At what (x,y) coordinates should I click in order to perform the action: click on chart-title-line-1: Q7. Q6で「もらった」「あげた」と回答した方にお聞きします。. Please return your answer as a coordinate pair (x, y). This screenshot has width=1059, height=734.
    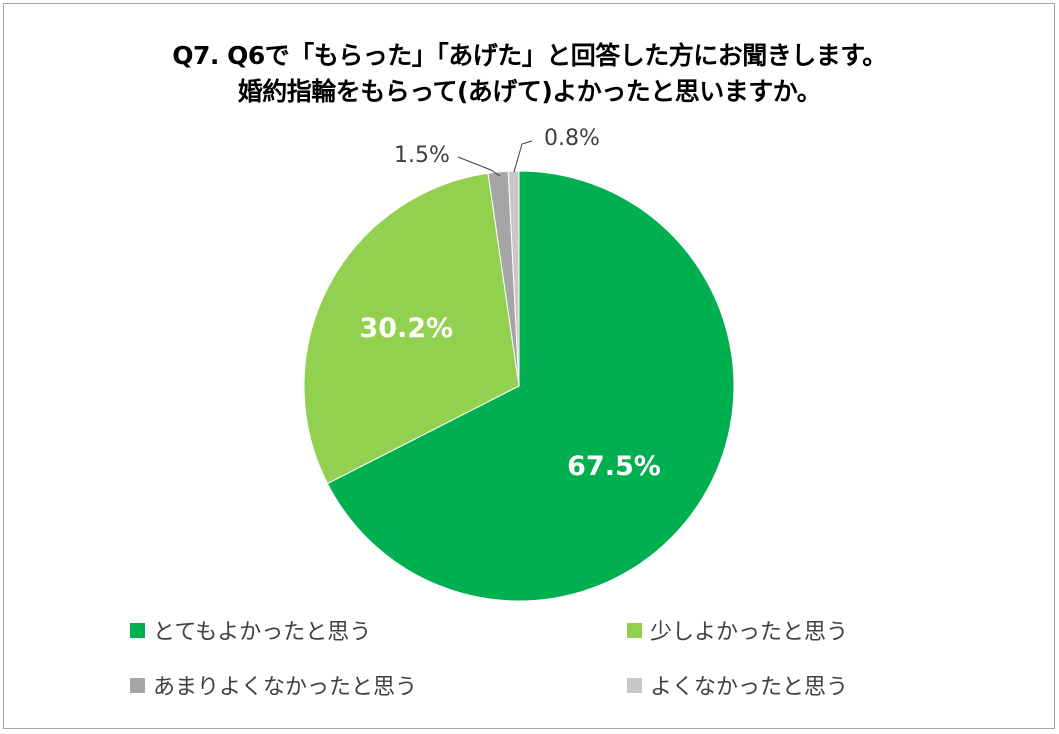
    Looking at the image, I should click on (529, 55).